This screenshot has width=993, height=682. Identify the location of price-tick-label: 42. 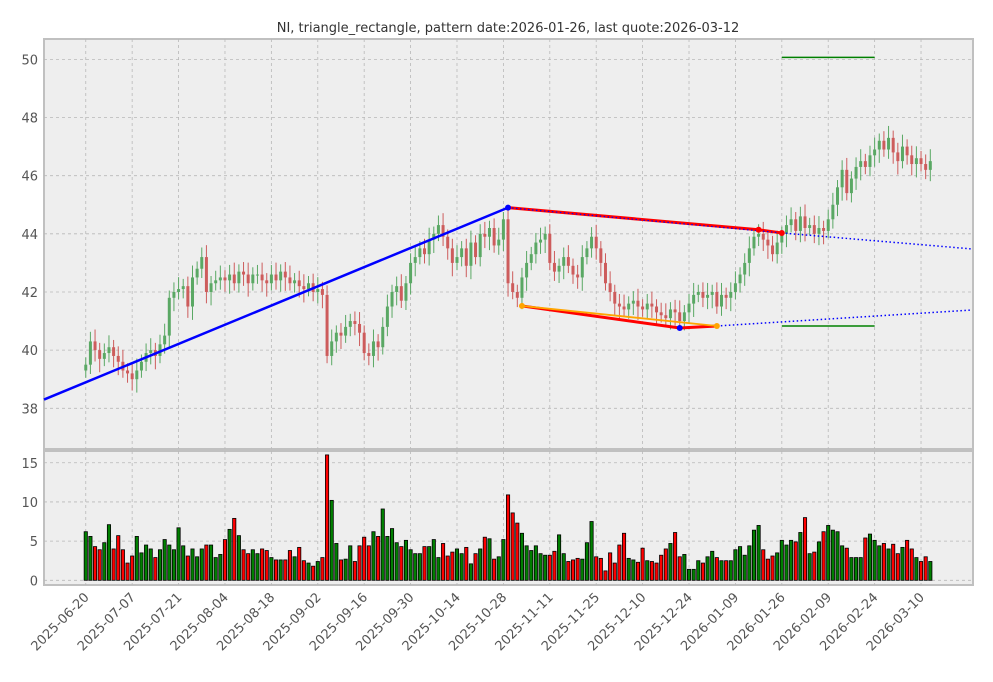
(29, 293).